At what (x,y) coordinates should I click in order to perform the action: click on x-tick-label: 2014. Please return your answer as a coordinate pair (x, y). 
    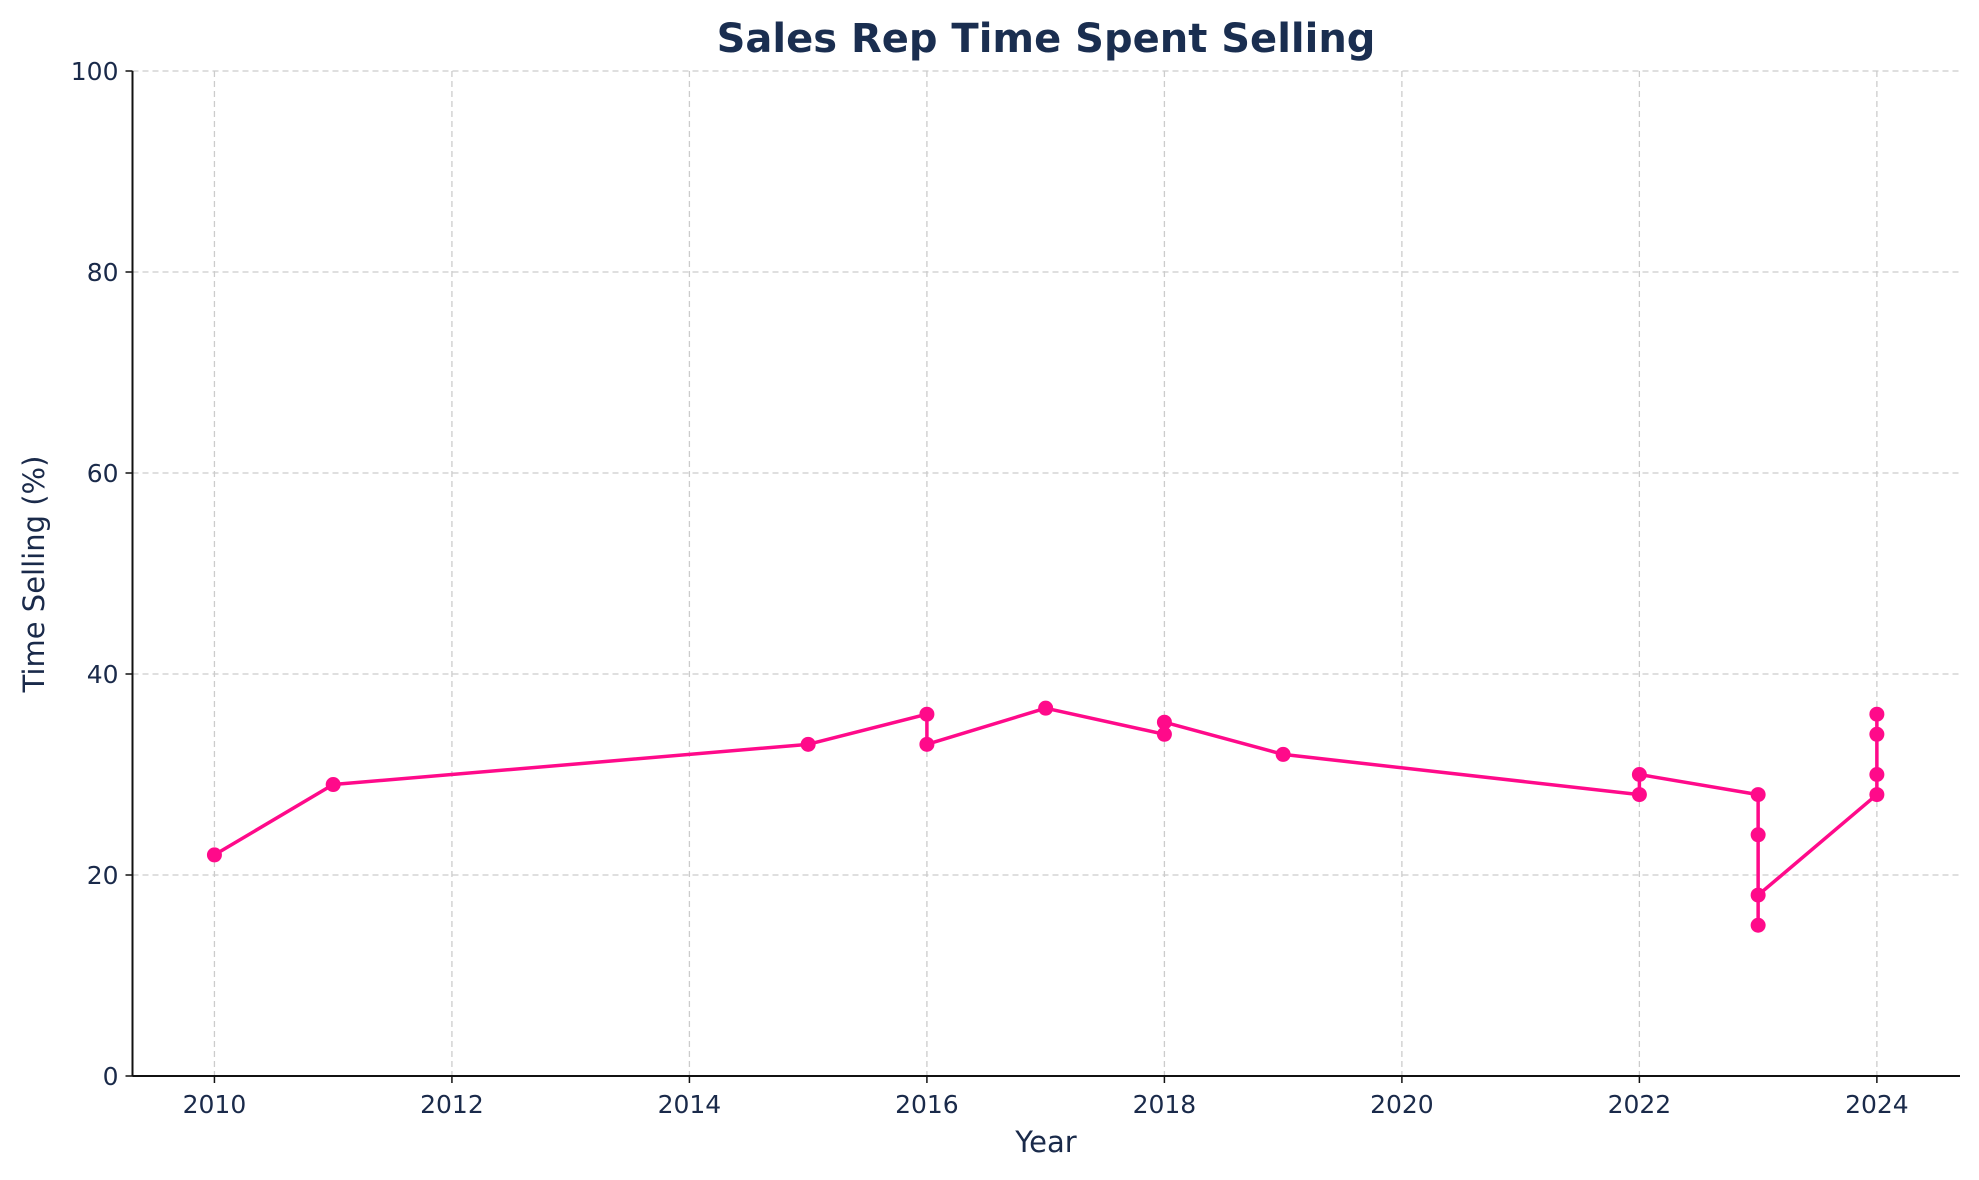
    Looking at the image, I should click on (690, 1104).